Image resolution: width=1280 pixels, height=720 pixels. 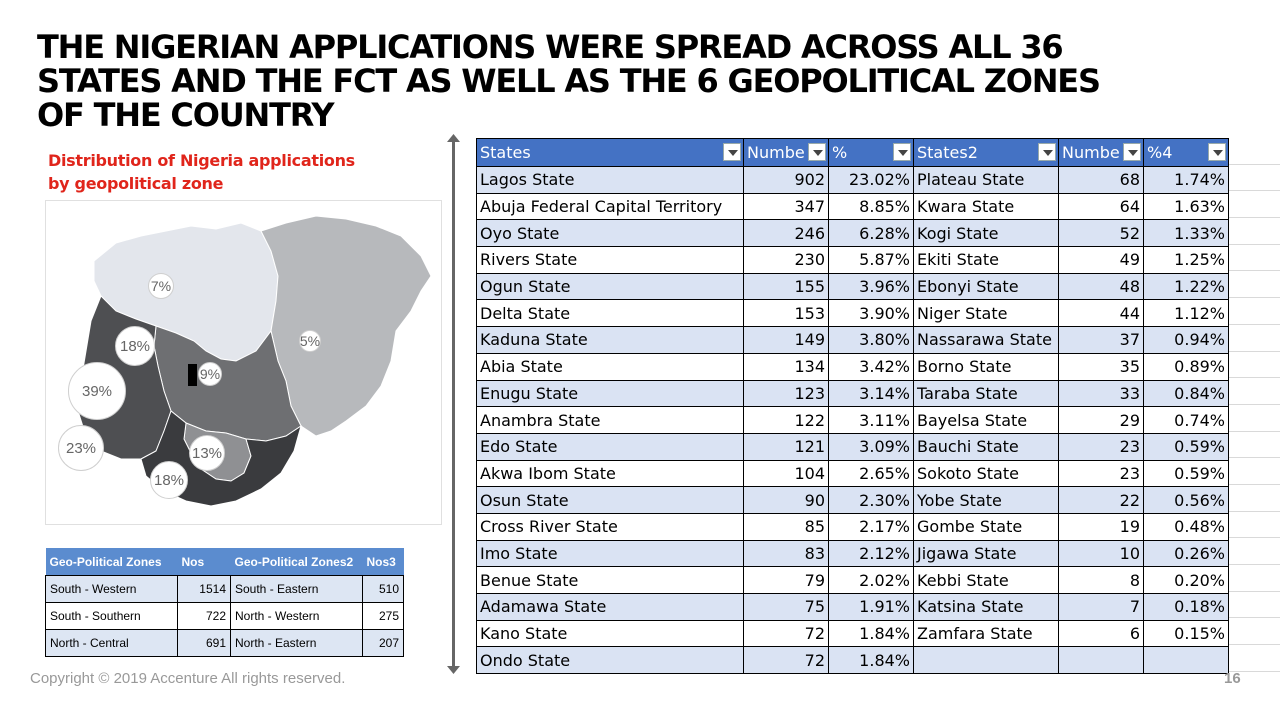 What do you see at coordinates (1101, 420) in the screenshot?
I see `states-cell: 29` at bounding box center [1101, 420].